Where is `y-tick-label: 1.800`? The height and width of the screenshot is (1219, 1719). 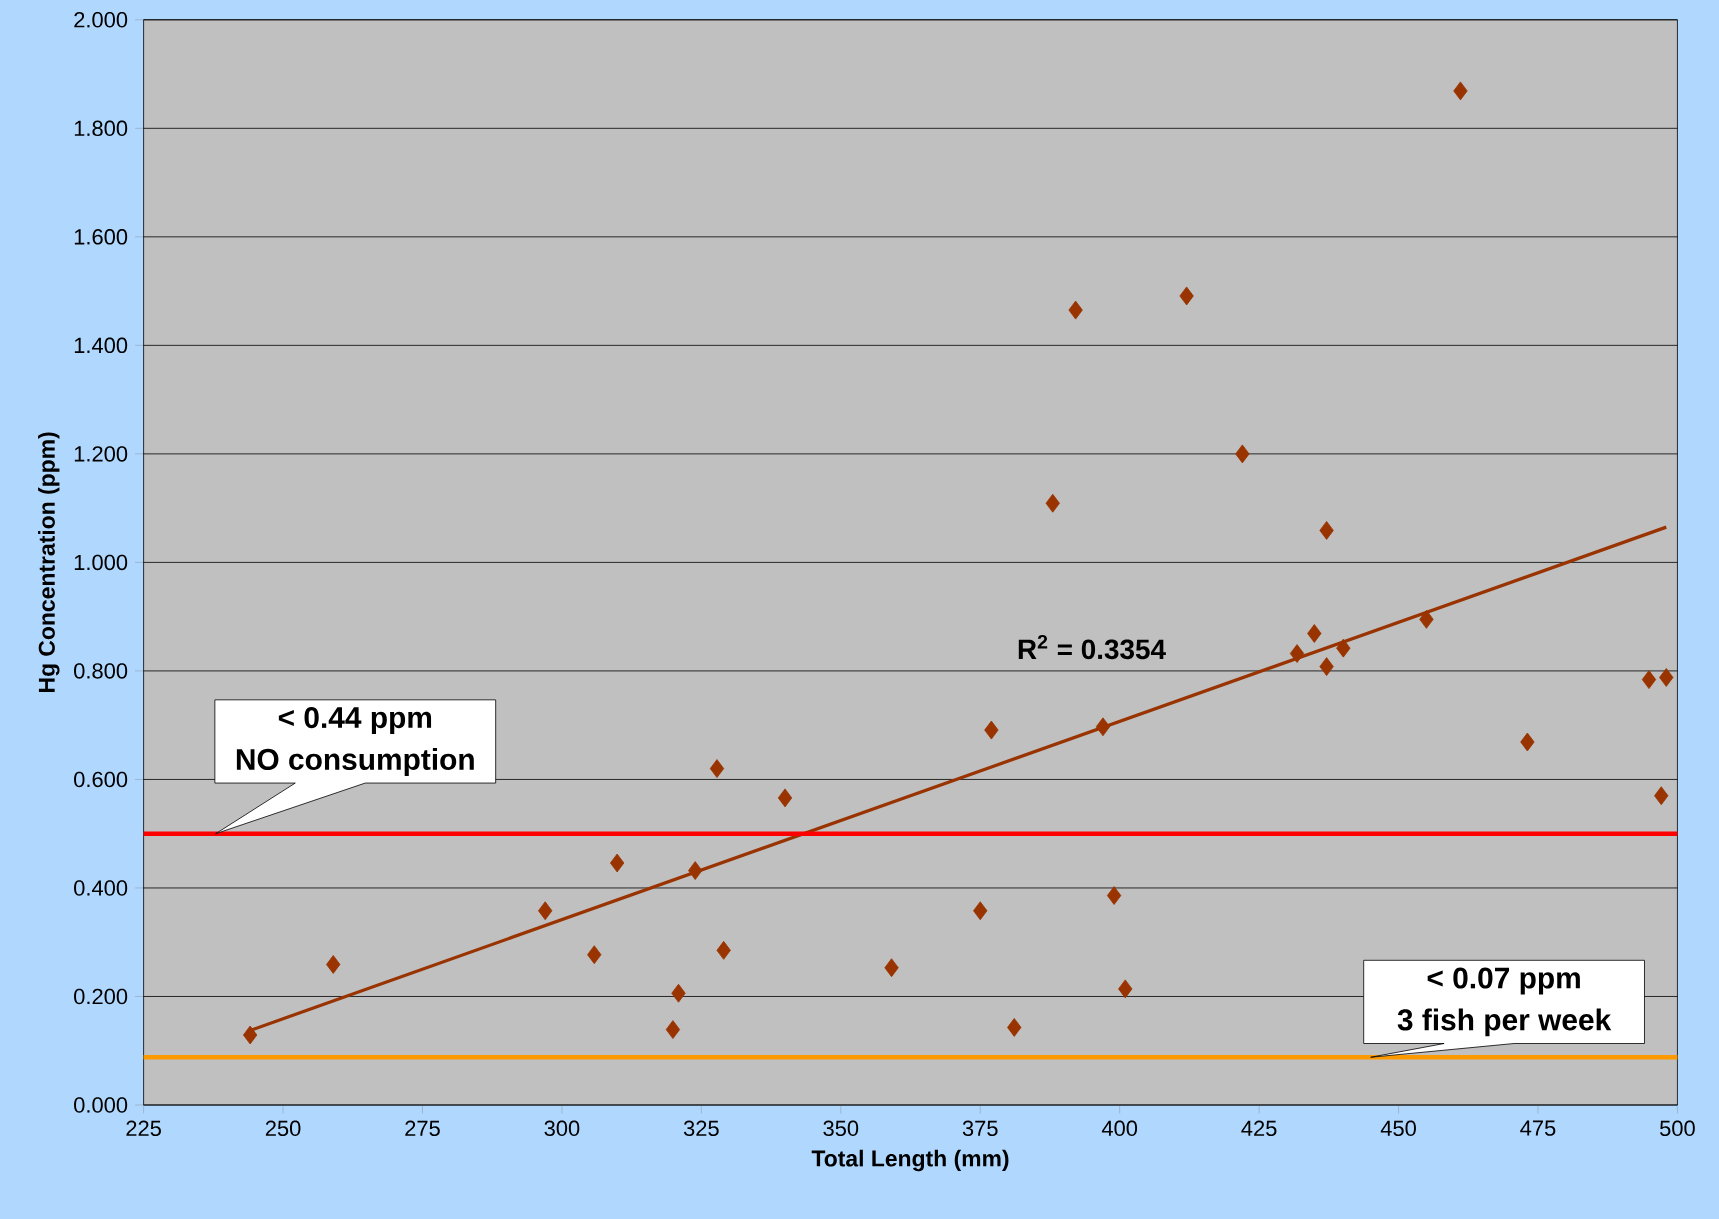 y-tick-label: 1.800 is located at coordinates (101, 128).